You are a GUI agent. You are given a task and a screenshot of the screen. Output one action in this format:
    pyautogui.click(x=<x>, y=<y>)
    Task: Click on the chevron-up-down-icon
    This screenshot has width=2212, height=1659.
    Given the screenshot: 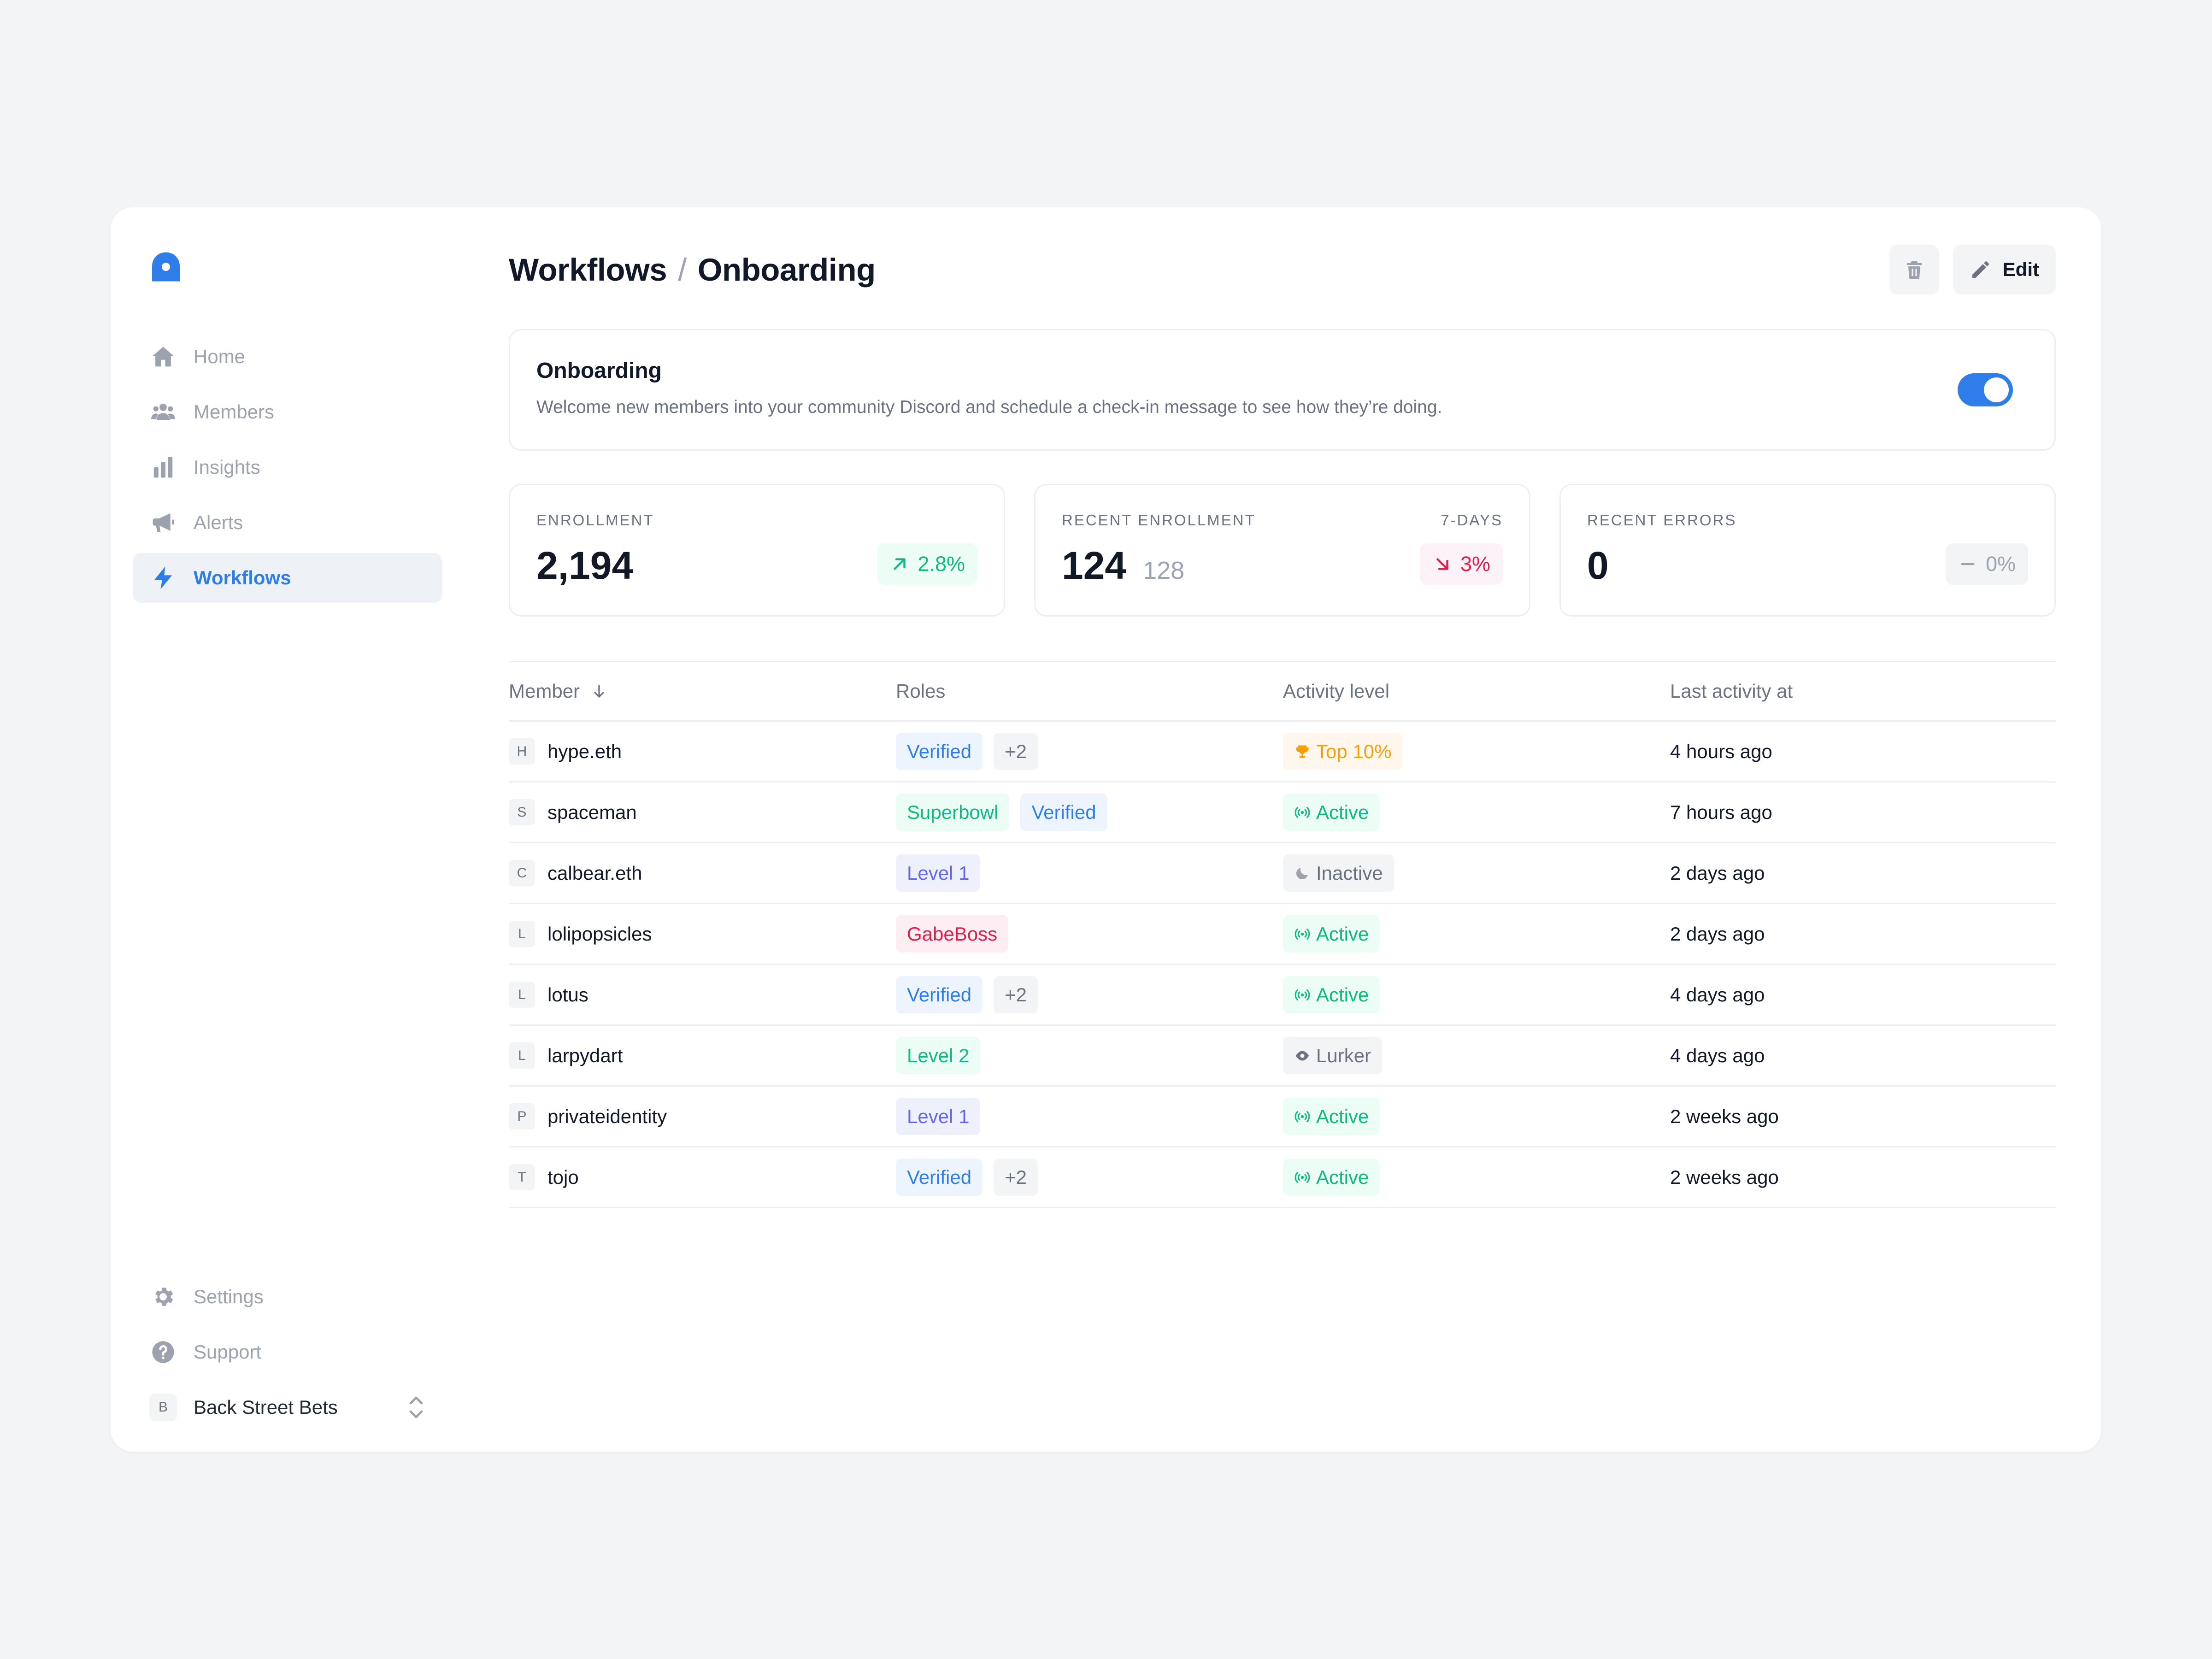 What is the action you would take?
    pyautogui.click(x=416, y=1407)
    